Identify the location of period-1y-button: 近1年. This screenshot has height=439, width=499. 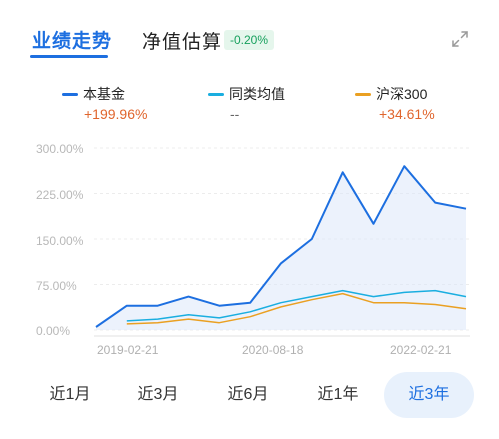
(338, 394).